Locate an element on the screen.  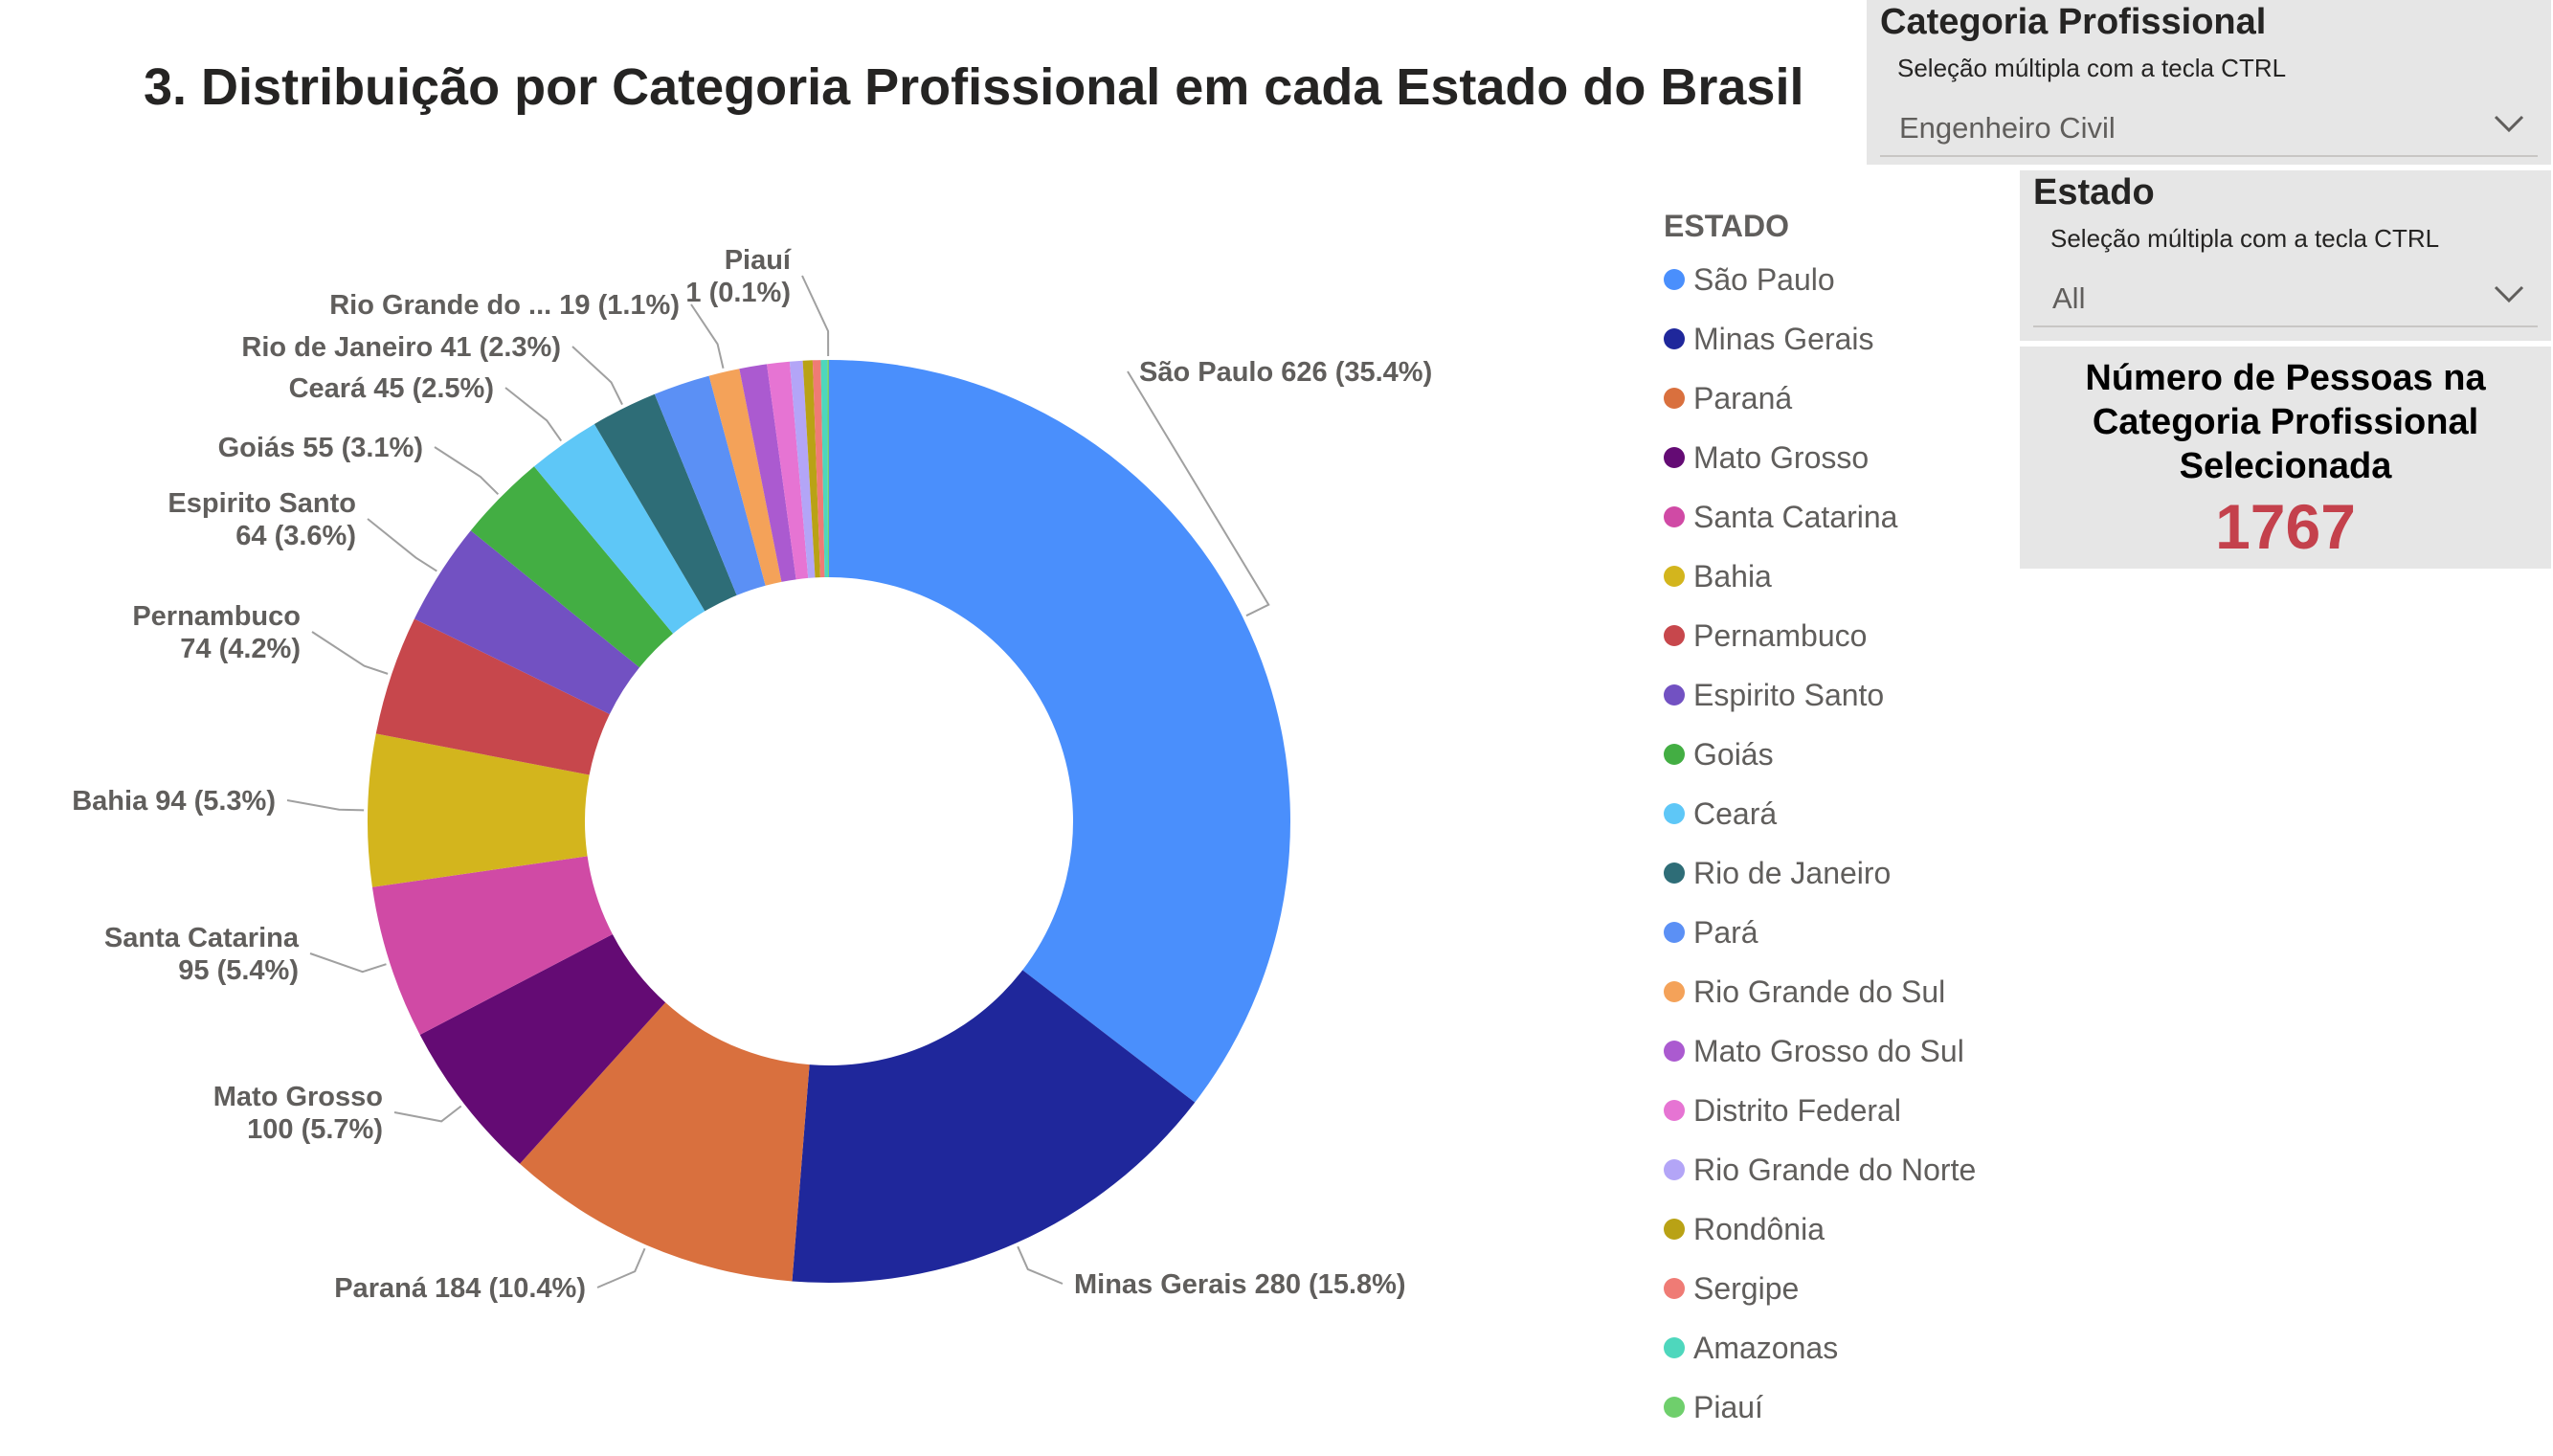
estado-dropdown-value: All is located at coordinates (2069, 298).